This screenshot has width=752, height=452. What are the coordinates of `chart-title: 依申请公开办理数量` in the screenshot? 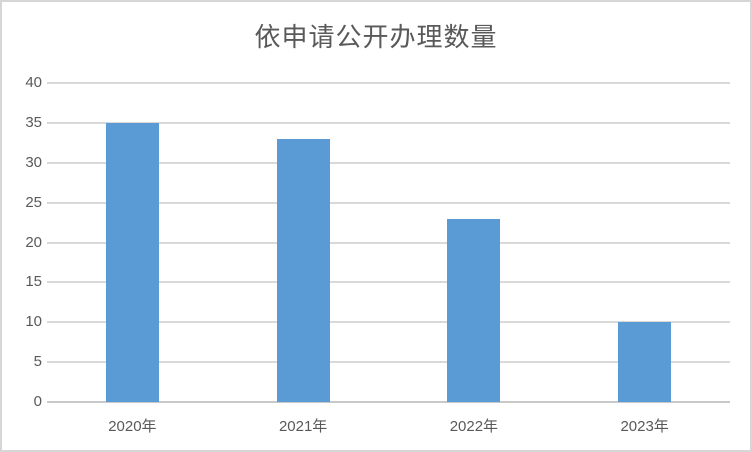 It's located at (376, 37).